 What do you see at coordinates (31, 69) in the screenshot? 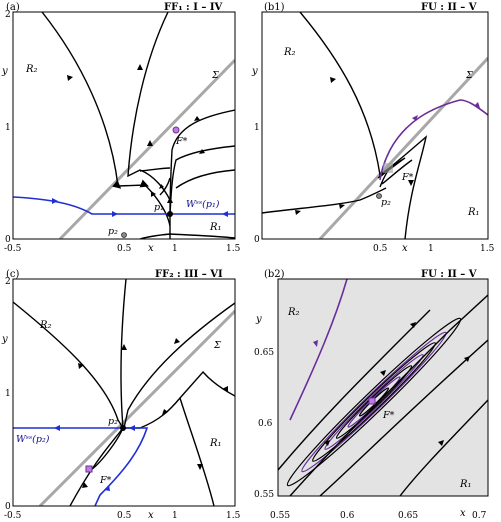
I see `region-r2-a: R₂` at bounding box center [31, 69].